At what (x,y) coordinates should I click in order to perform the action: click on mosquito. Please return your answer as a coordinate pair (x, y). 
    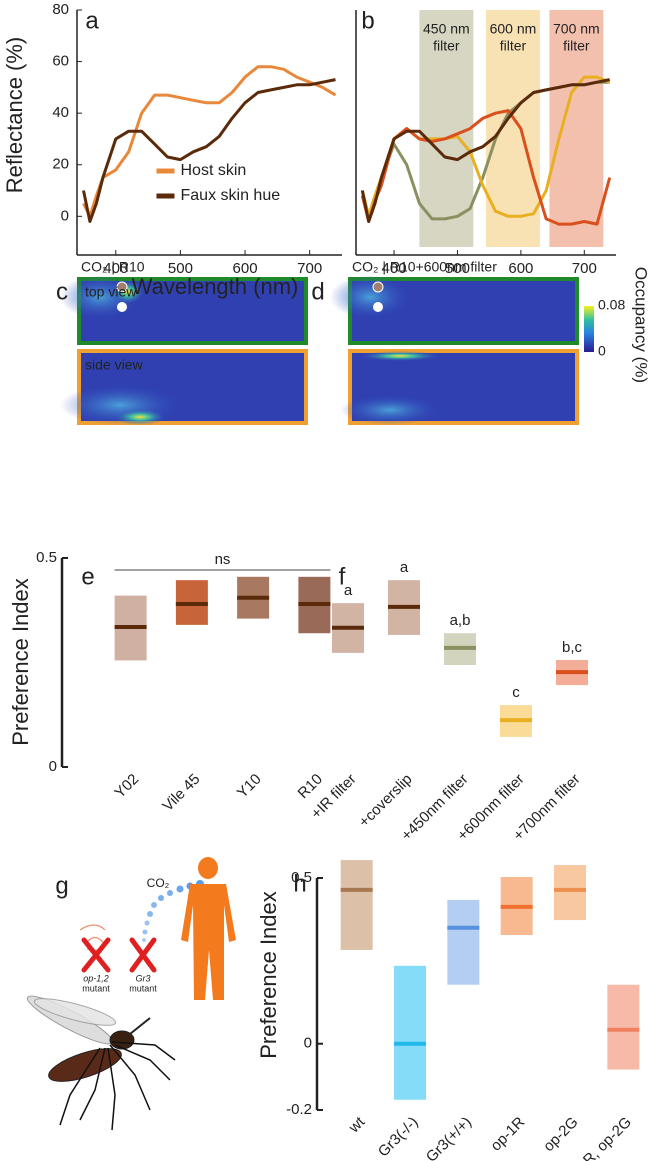
    Looking at the image, I should click on (101, 1063).